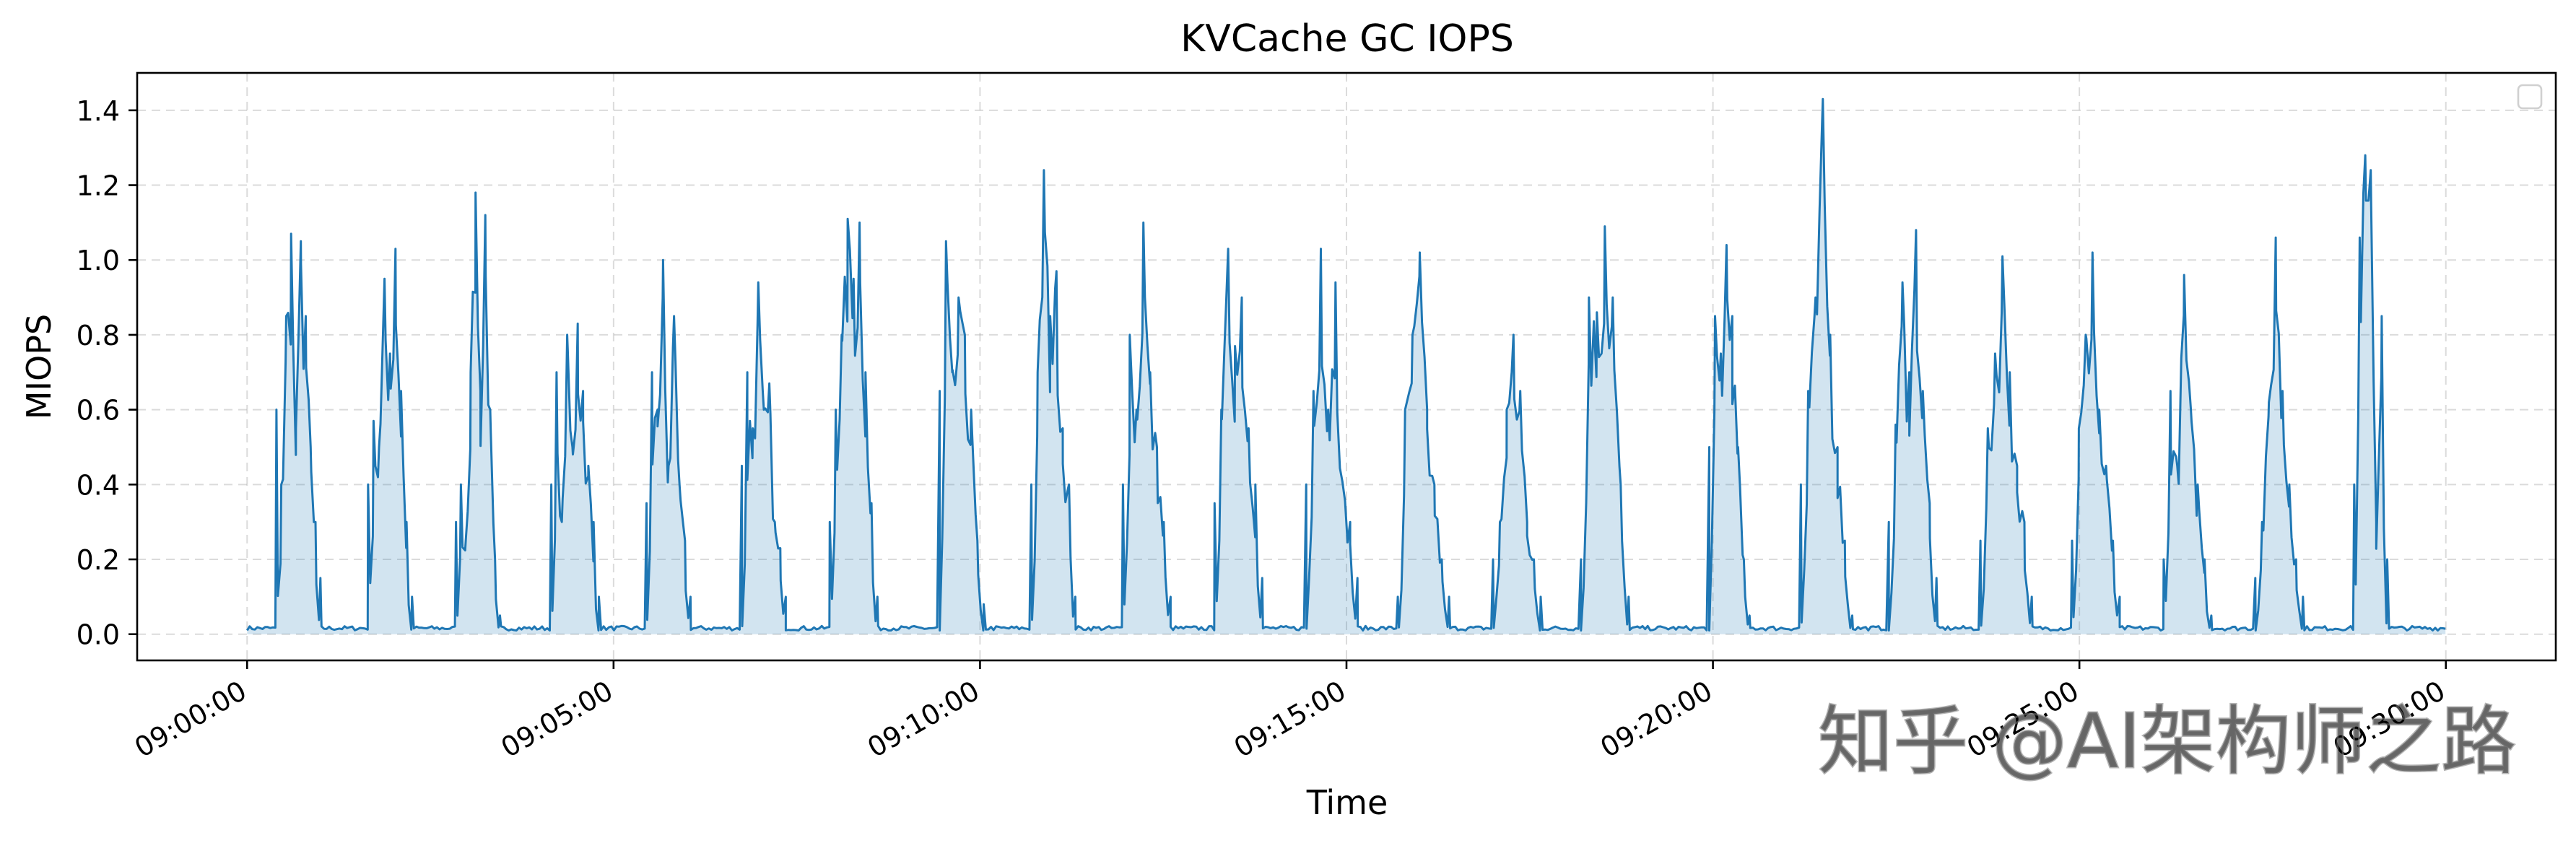  Describe the element at coordinates (2530, 97) in the screenshot. I see `legend-box` at that location.